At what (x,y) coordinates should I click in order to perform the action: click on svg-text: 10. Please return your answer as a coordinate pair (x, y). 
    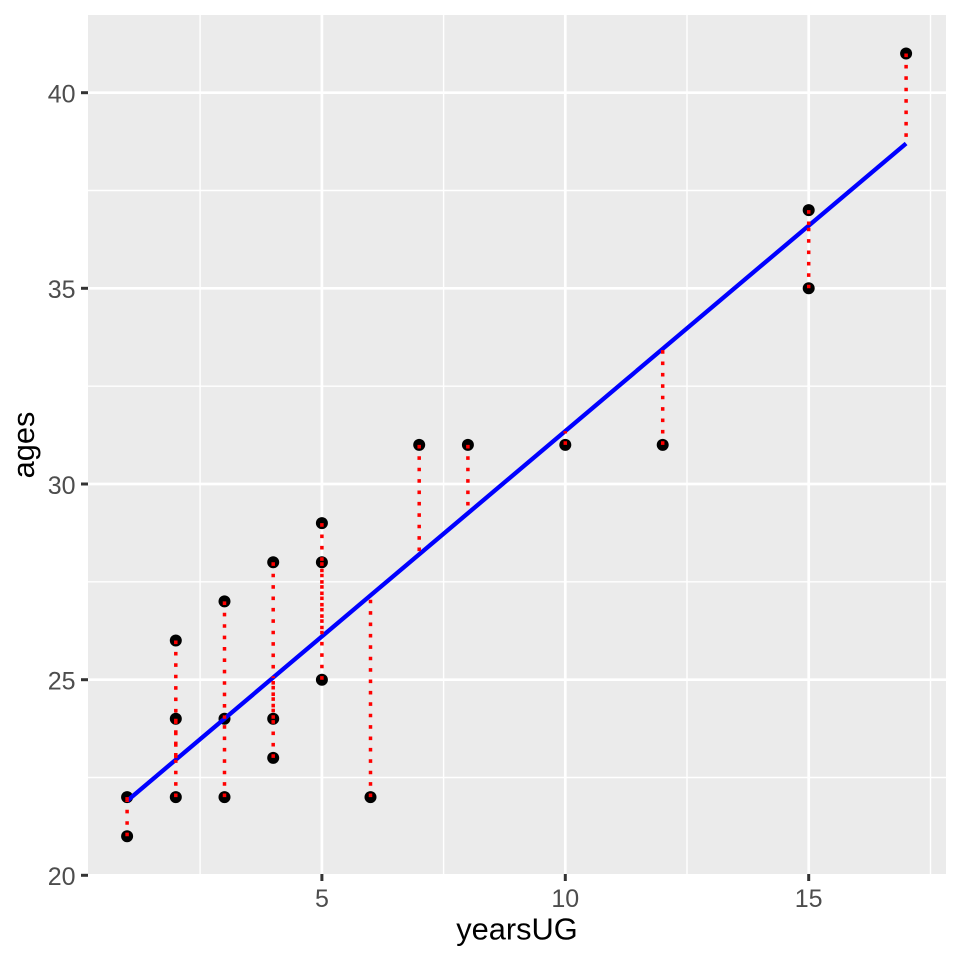
    Looking at the image, I should click on (565, 899).